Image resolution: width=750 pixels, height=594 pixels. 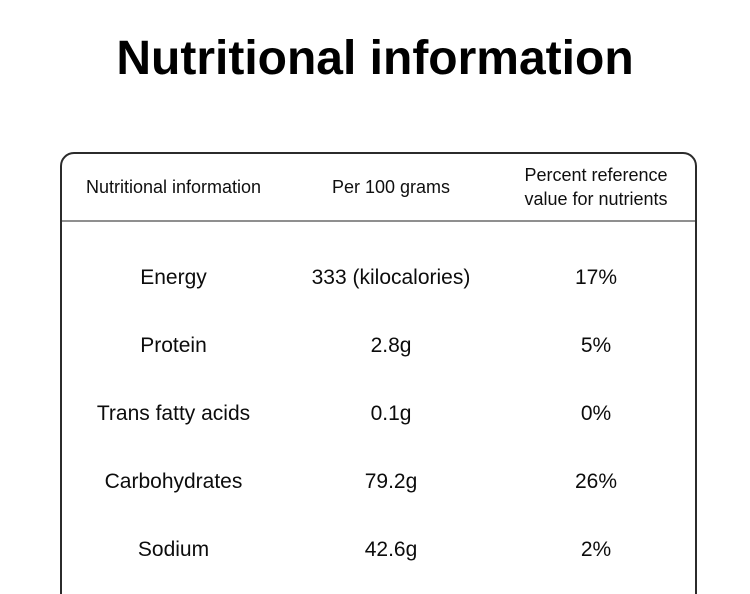 What do you see at coordinates (378, 221) in the screenshot?
I see `header-divider` at bounding box center [378, 221].